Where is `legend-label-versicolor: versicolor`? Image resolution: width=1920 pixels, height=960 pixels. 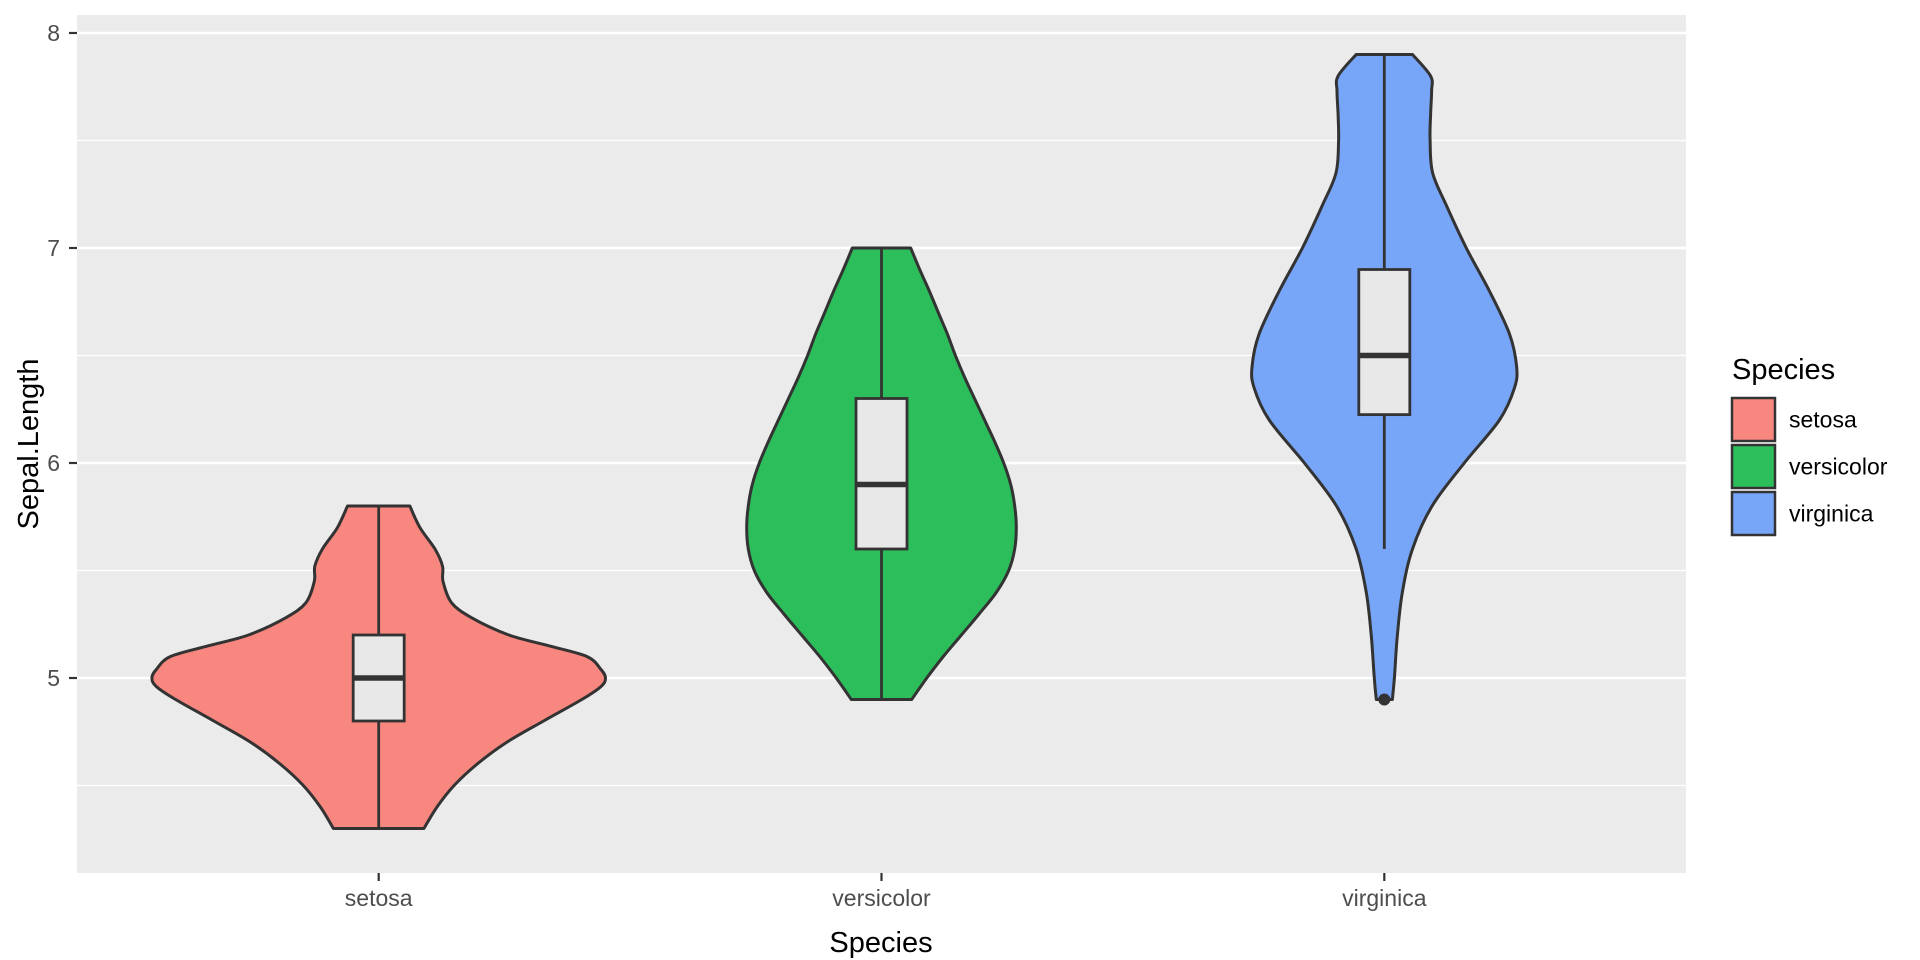 legend-label-versicolor: versicolor is located at coordinates (1838, 467).